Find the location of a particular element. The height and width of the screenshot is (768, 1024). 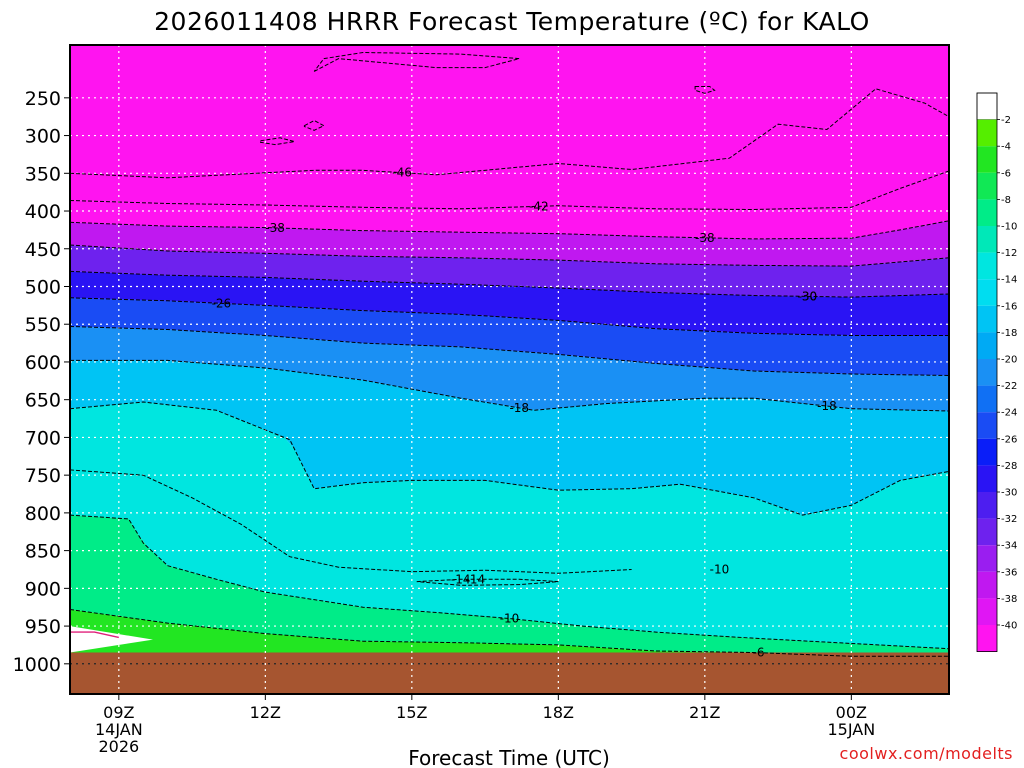

x-tick-label: 18Z is located at coordinates (558, 712).